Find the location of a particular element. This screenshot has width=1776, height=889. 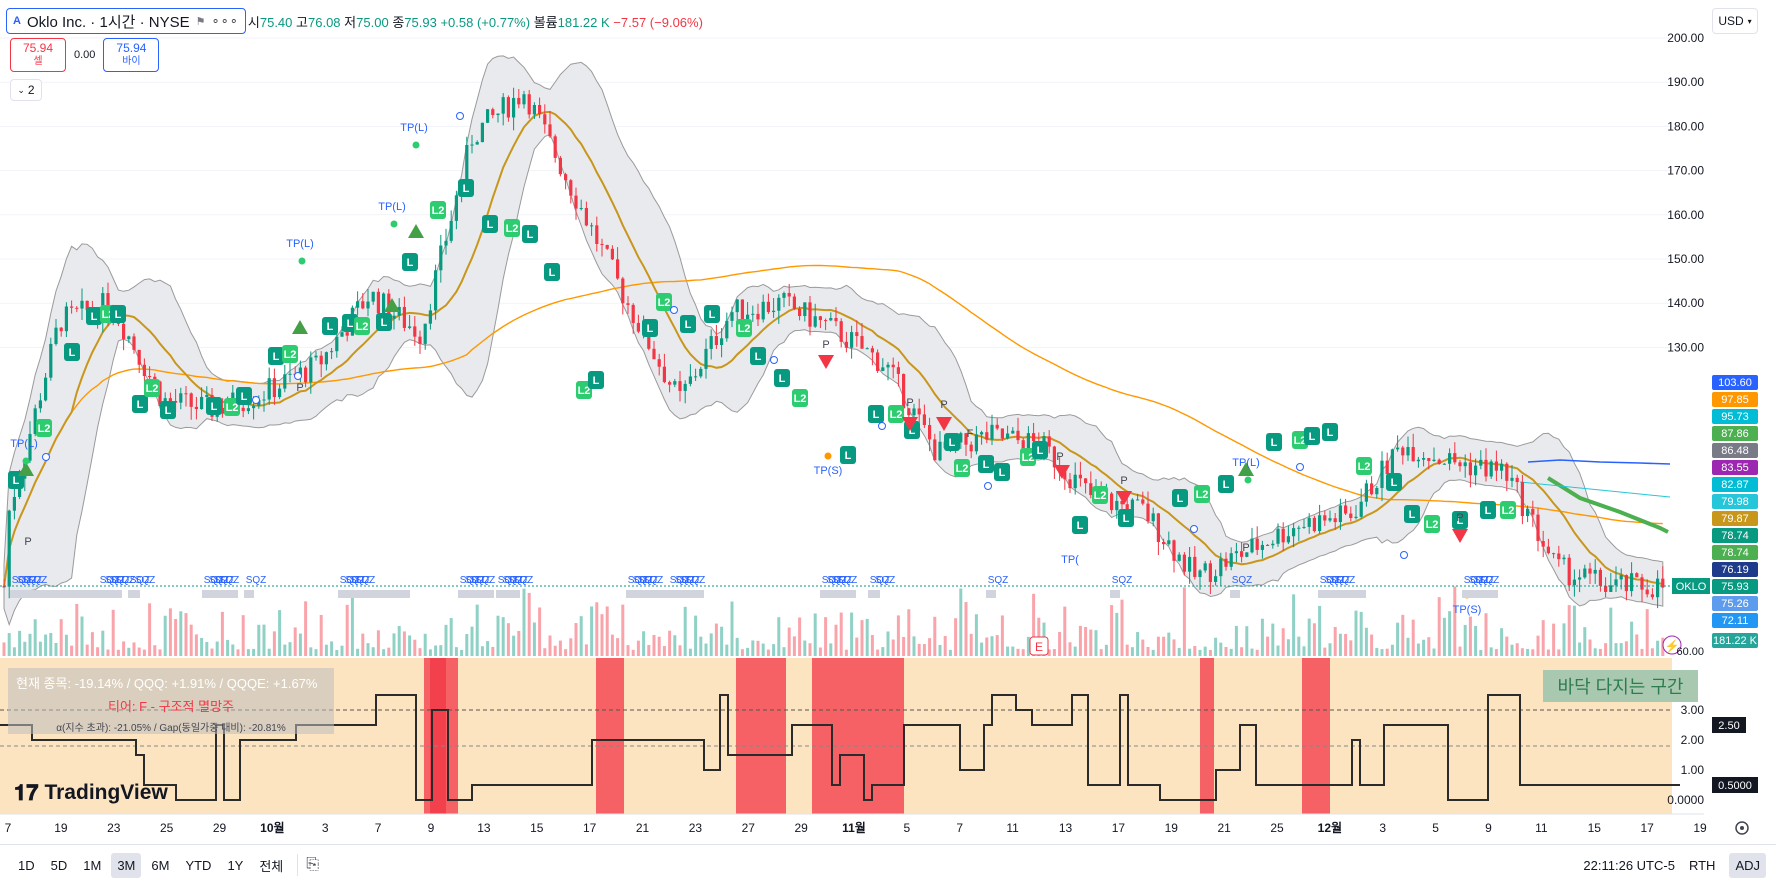

buy-button: 75.94 바이 is located at coordinates (131, 55).